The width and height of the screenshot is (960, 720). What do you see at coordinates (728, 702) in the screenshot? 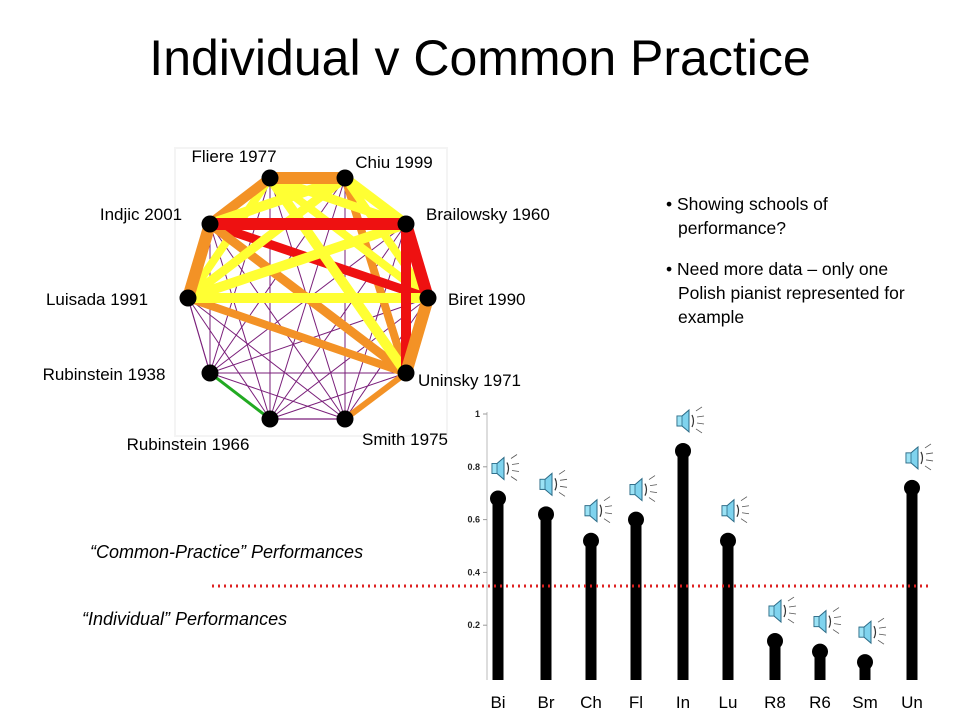
I see `category-label: Lu` at bounding box center [728, 702].